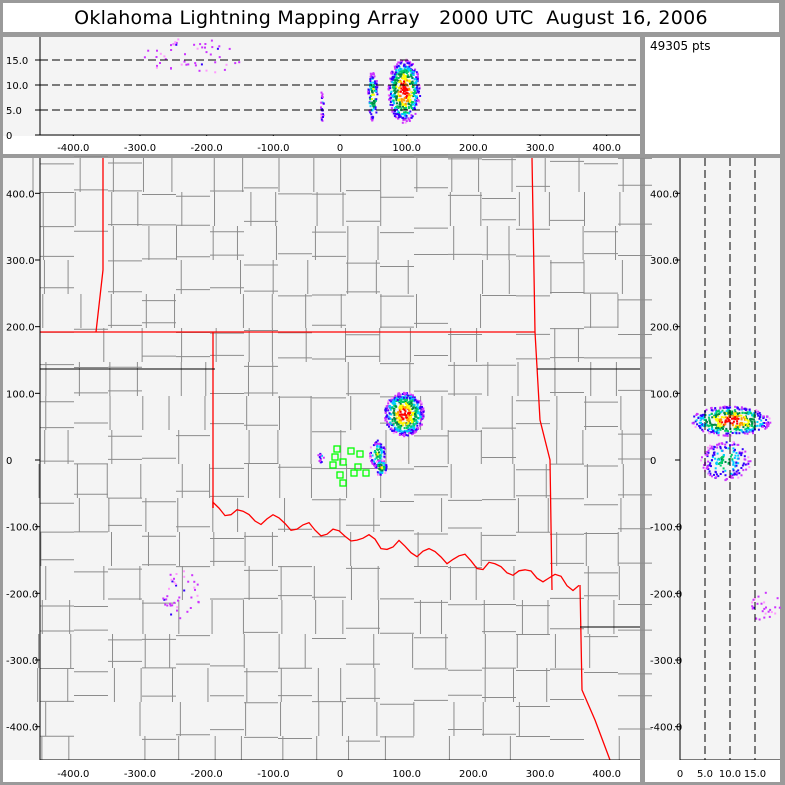  What do you see at coordinates (321, 771) in the screenshot?
I see `map-xaxis-bg` at bounding box center [321, 771].